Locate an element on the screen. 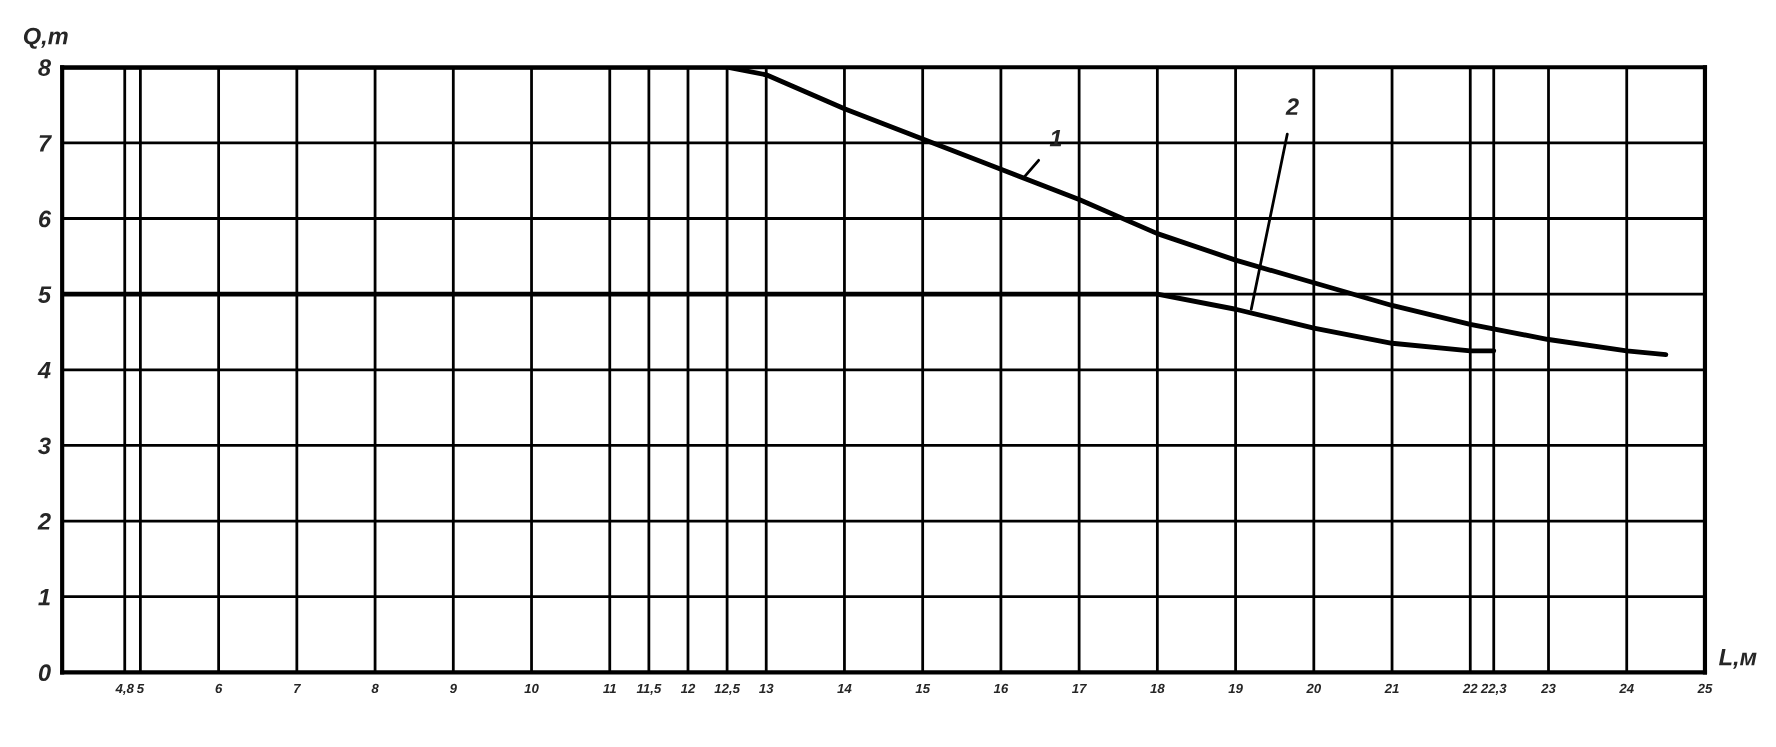  y-axis-title: Q,т is located at coordinates (45, 38).